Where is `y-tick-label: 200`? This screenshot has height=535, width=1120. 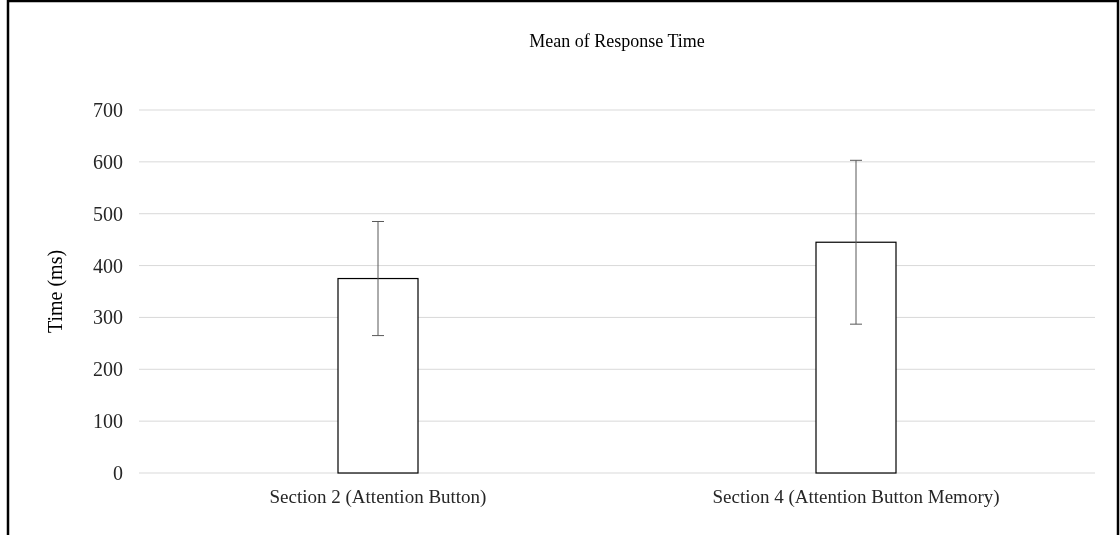
y-tick-label: 200 is located at coordinates (108, 369).